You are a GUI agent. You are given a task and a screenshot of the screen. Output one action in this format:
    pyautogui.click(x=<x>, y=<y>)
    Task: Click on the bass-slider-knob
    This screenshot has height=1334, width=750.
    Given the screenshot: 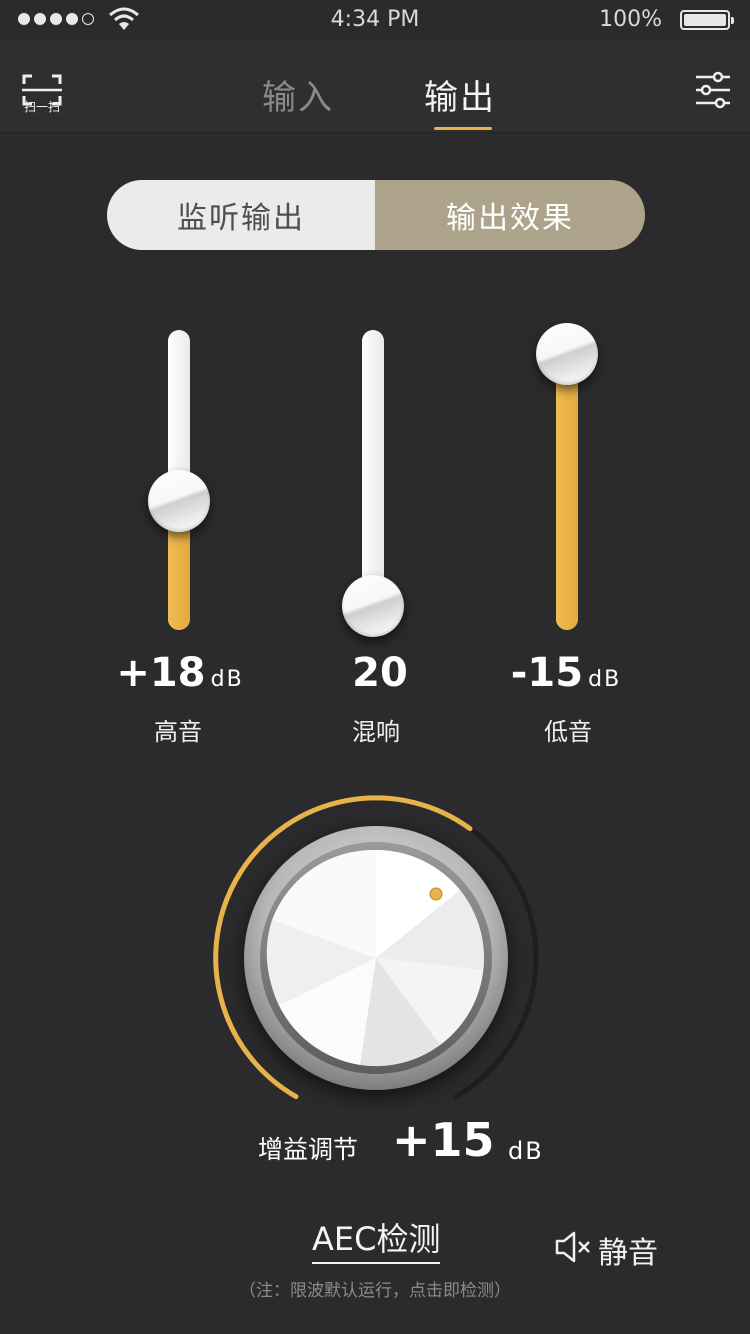 What is the action you would take?
    pyautogui.click(x=567, y=354)
    